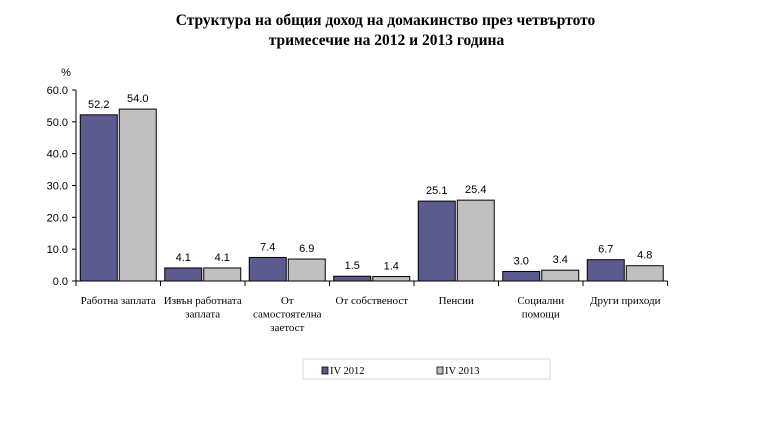 The height and width of the screenshot is (423, 759). What do you see at coordinates (57, 250) in the screenshot?
I see `y-tick-label: 10.0` at bounding box center [57, 250].